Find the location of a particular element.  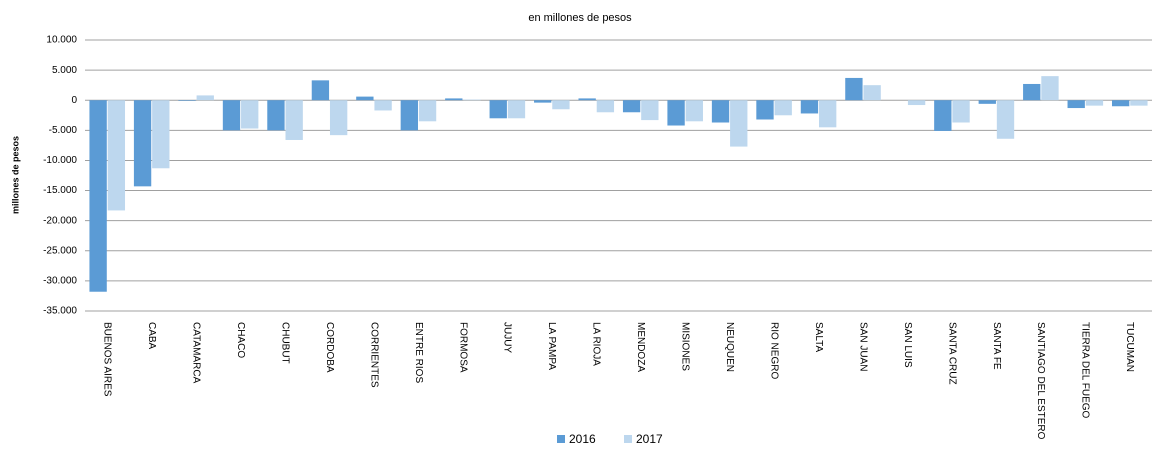

x-tick-label: CORRIENTES is located at coordinates (373, 355).